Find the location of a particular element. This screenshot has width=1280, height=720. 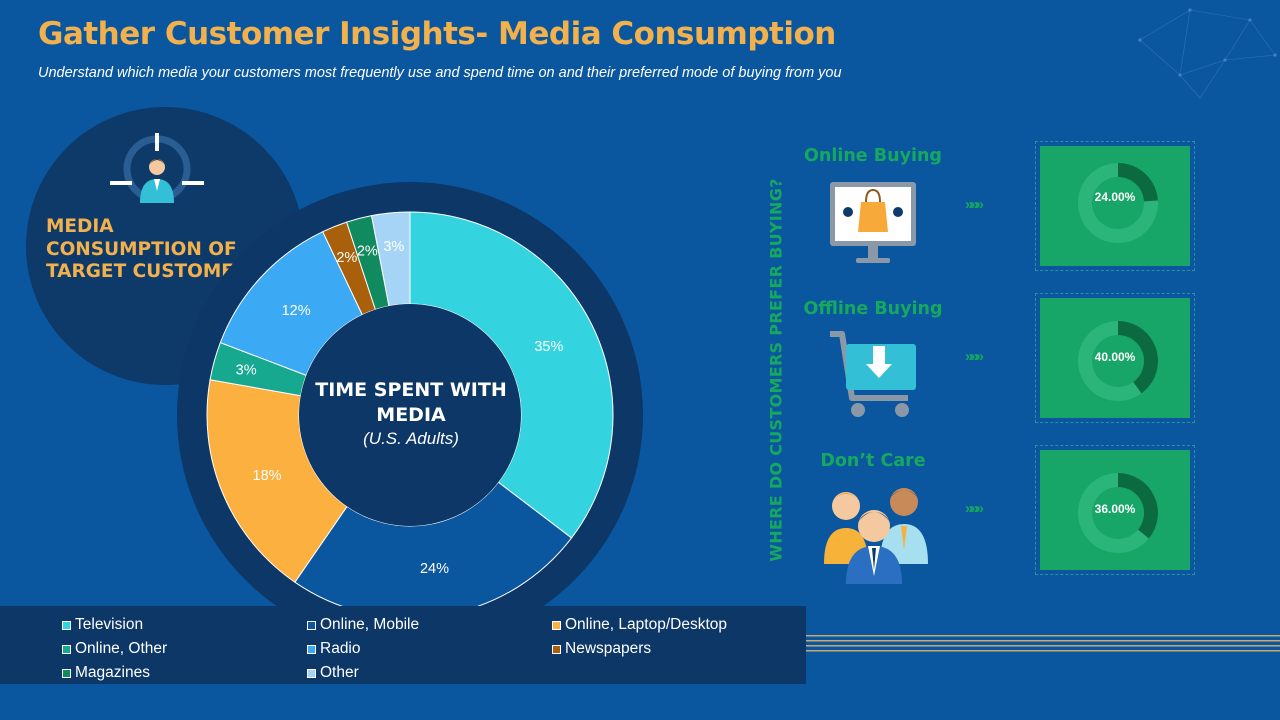

offline-buying-percent: 40.00% is located at coordinates (1115, 357).